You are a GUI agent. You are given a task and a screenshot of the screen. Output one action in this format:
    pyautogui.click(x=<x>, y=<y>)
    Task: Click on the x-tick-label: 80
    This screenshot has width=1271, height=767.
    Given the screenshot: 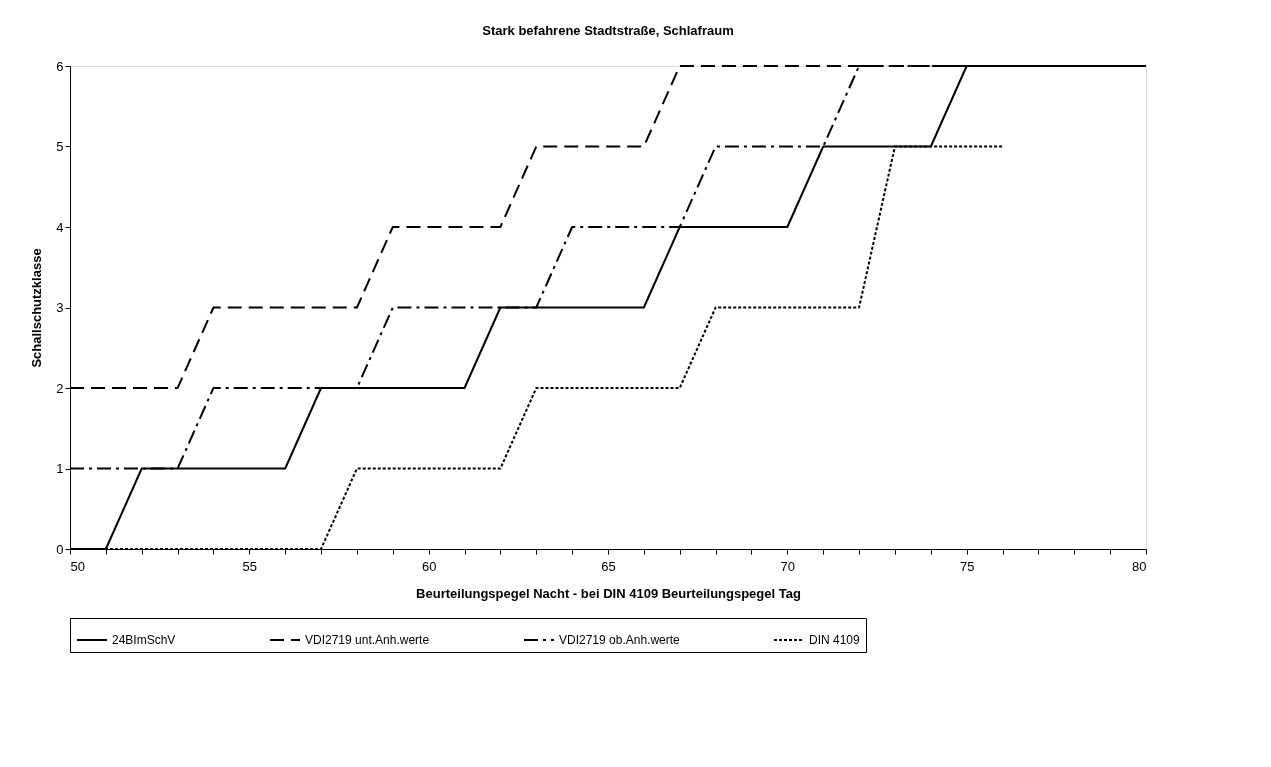 What is the action you would take?
    pyautogui.click(x=1139, y=566)
    